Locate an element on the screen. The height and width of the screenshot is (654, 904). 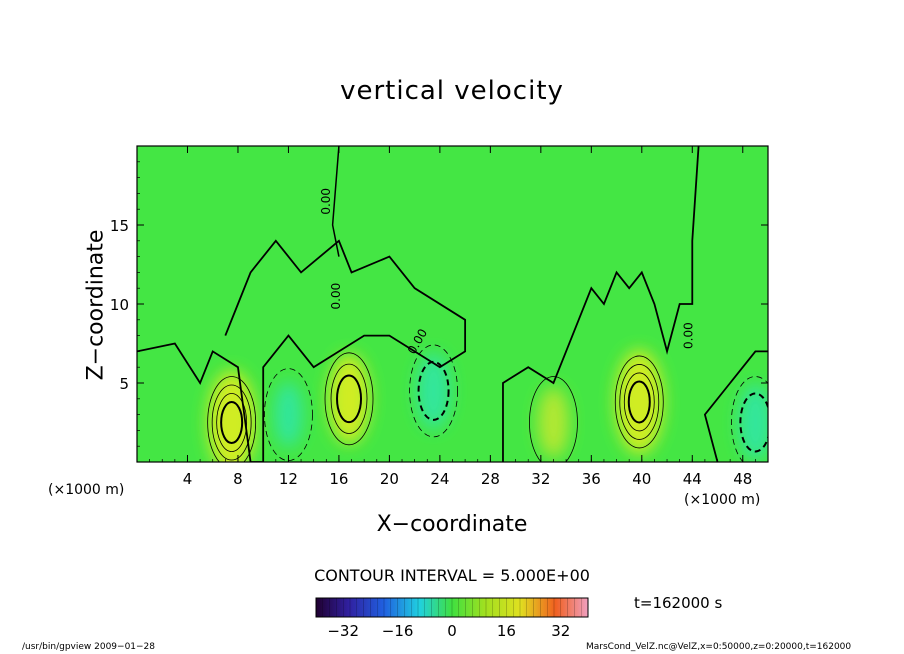
footer-left: /usr/bin/gpview 2009−01−28 is located at coordinates (89, 647).